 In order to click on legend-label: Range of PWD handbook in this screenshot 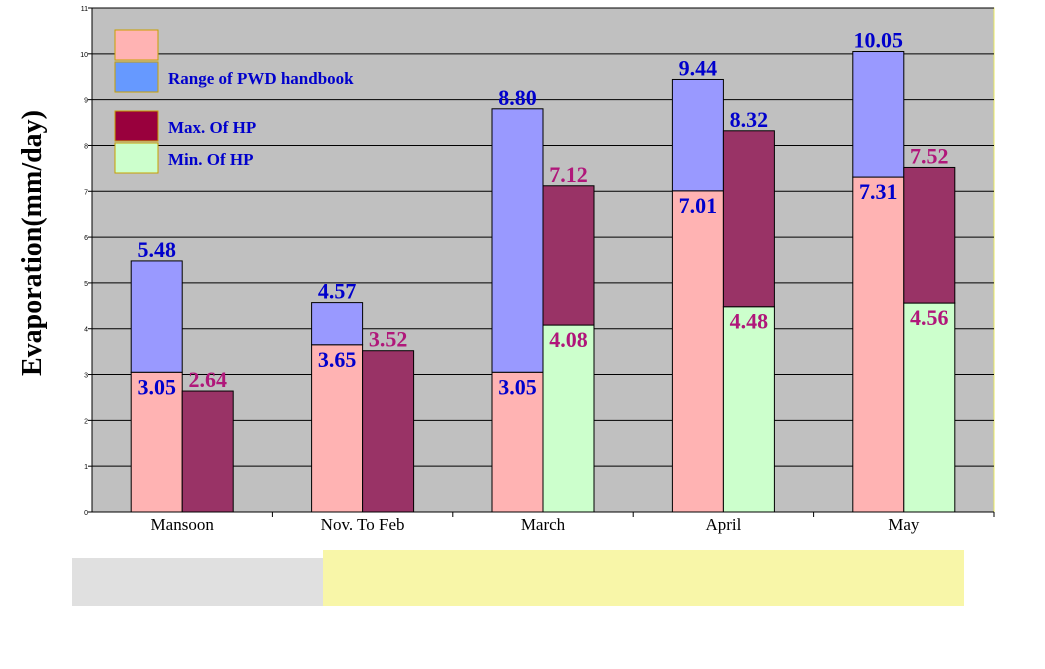, I will do `click(261, 78)`.